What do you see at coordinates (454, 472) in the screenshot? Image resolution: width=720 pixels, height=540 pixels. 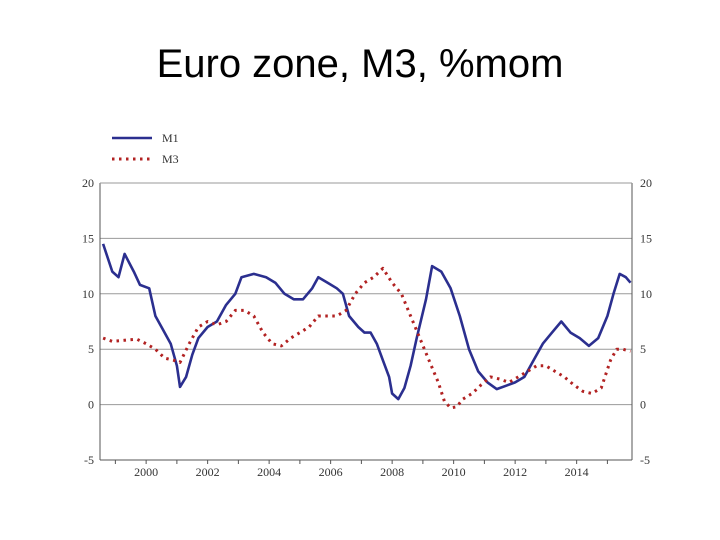 I see `x-tick-label: 2010` at bounding box center [454, 472].